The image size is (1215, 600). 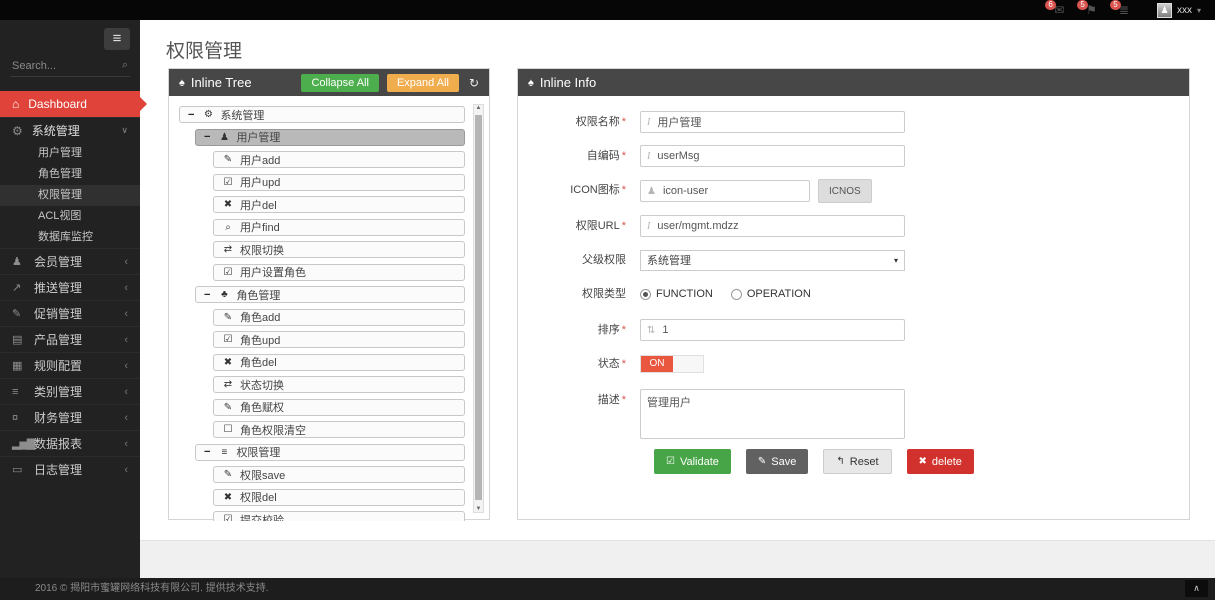 I want to click on system-submenu: 用户管理 角色管理 权限管理 ACL视图 数据库监控, so click(x=70, y=195).